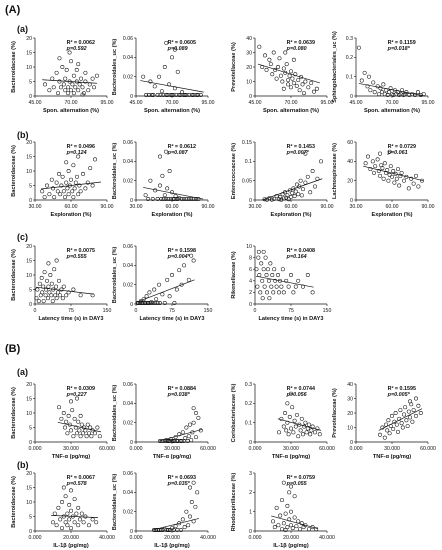  Describe the element at coordinates (350, 414) in the screenshot. I see `panel-15-y-tick-label: 20` at that location.